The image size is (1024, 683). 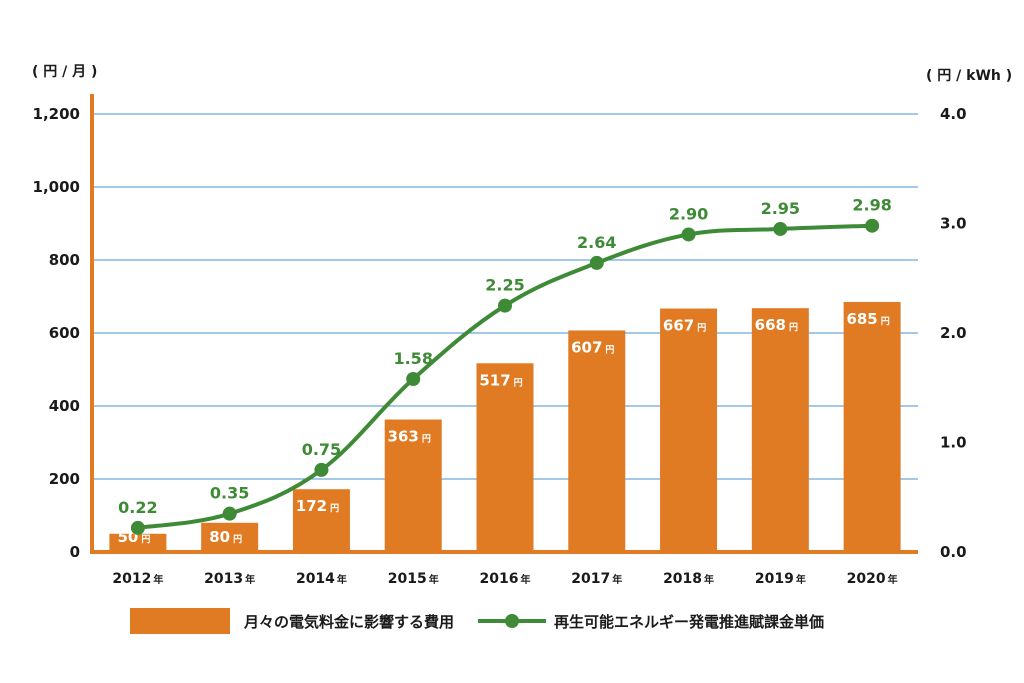 I want to click on line-point-2014, so click(x=321, y=469).